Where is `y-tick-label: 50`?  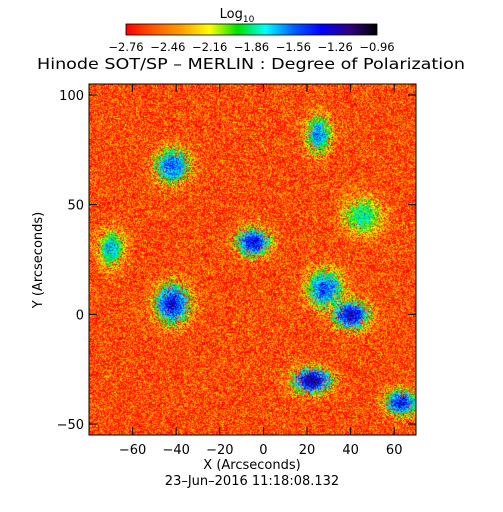 y-tick-label: 50 is located at coordinates (75, 206).